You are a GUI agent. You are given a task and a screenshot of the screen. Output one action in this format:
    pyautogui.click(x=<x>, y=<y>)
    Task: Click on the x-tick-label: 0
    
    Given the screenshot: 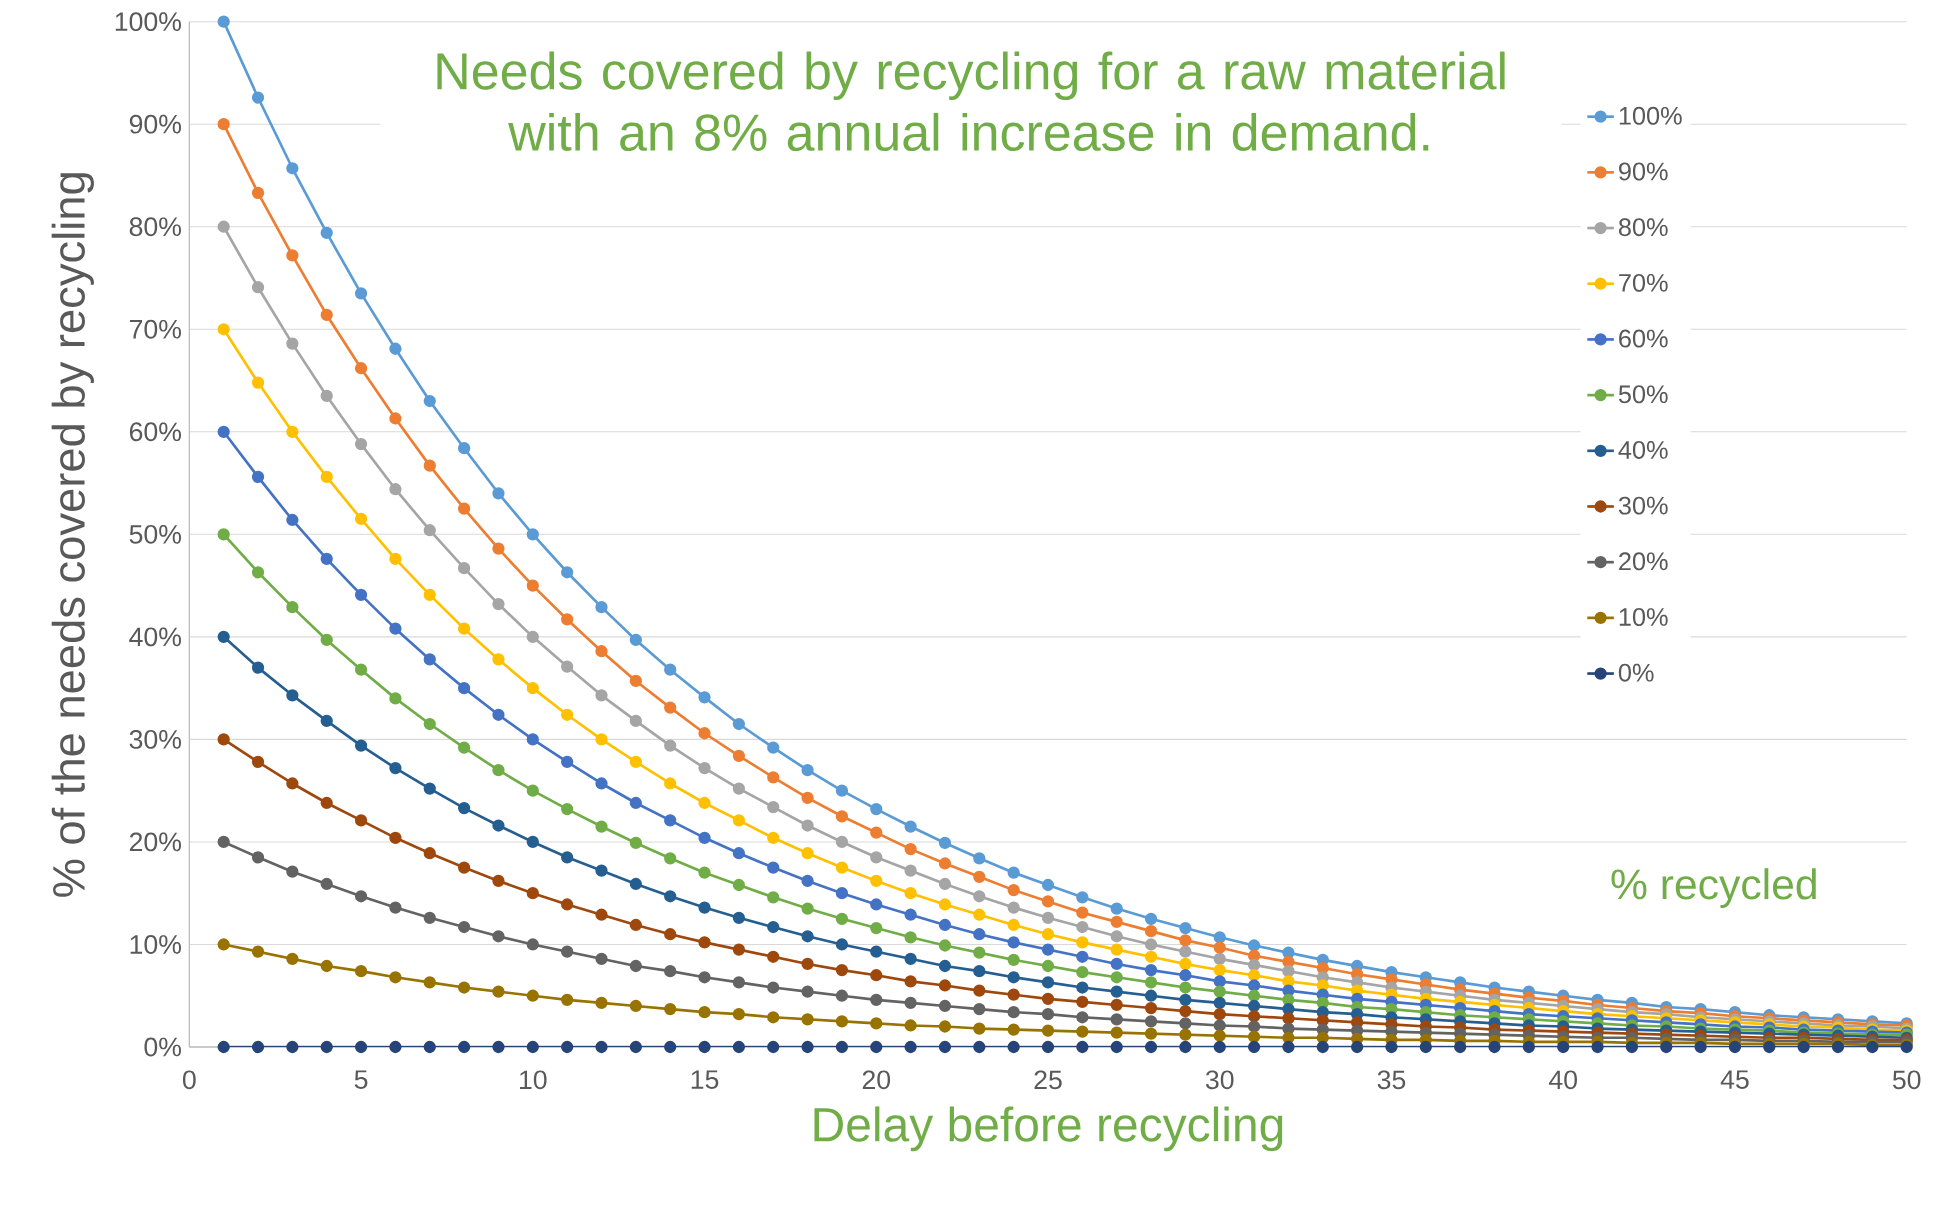 What is the action you would take?
    pyautogui.click(x=189, y=1080)
    